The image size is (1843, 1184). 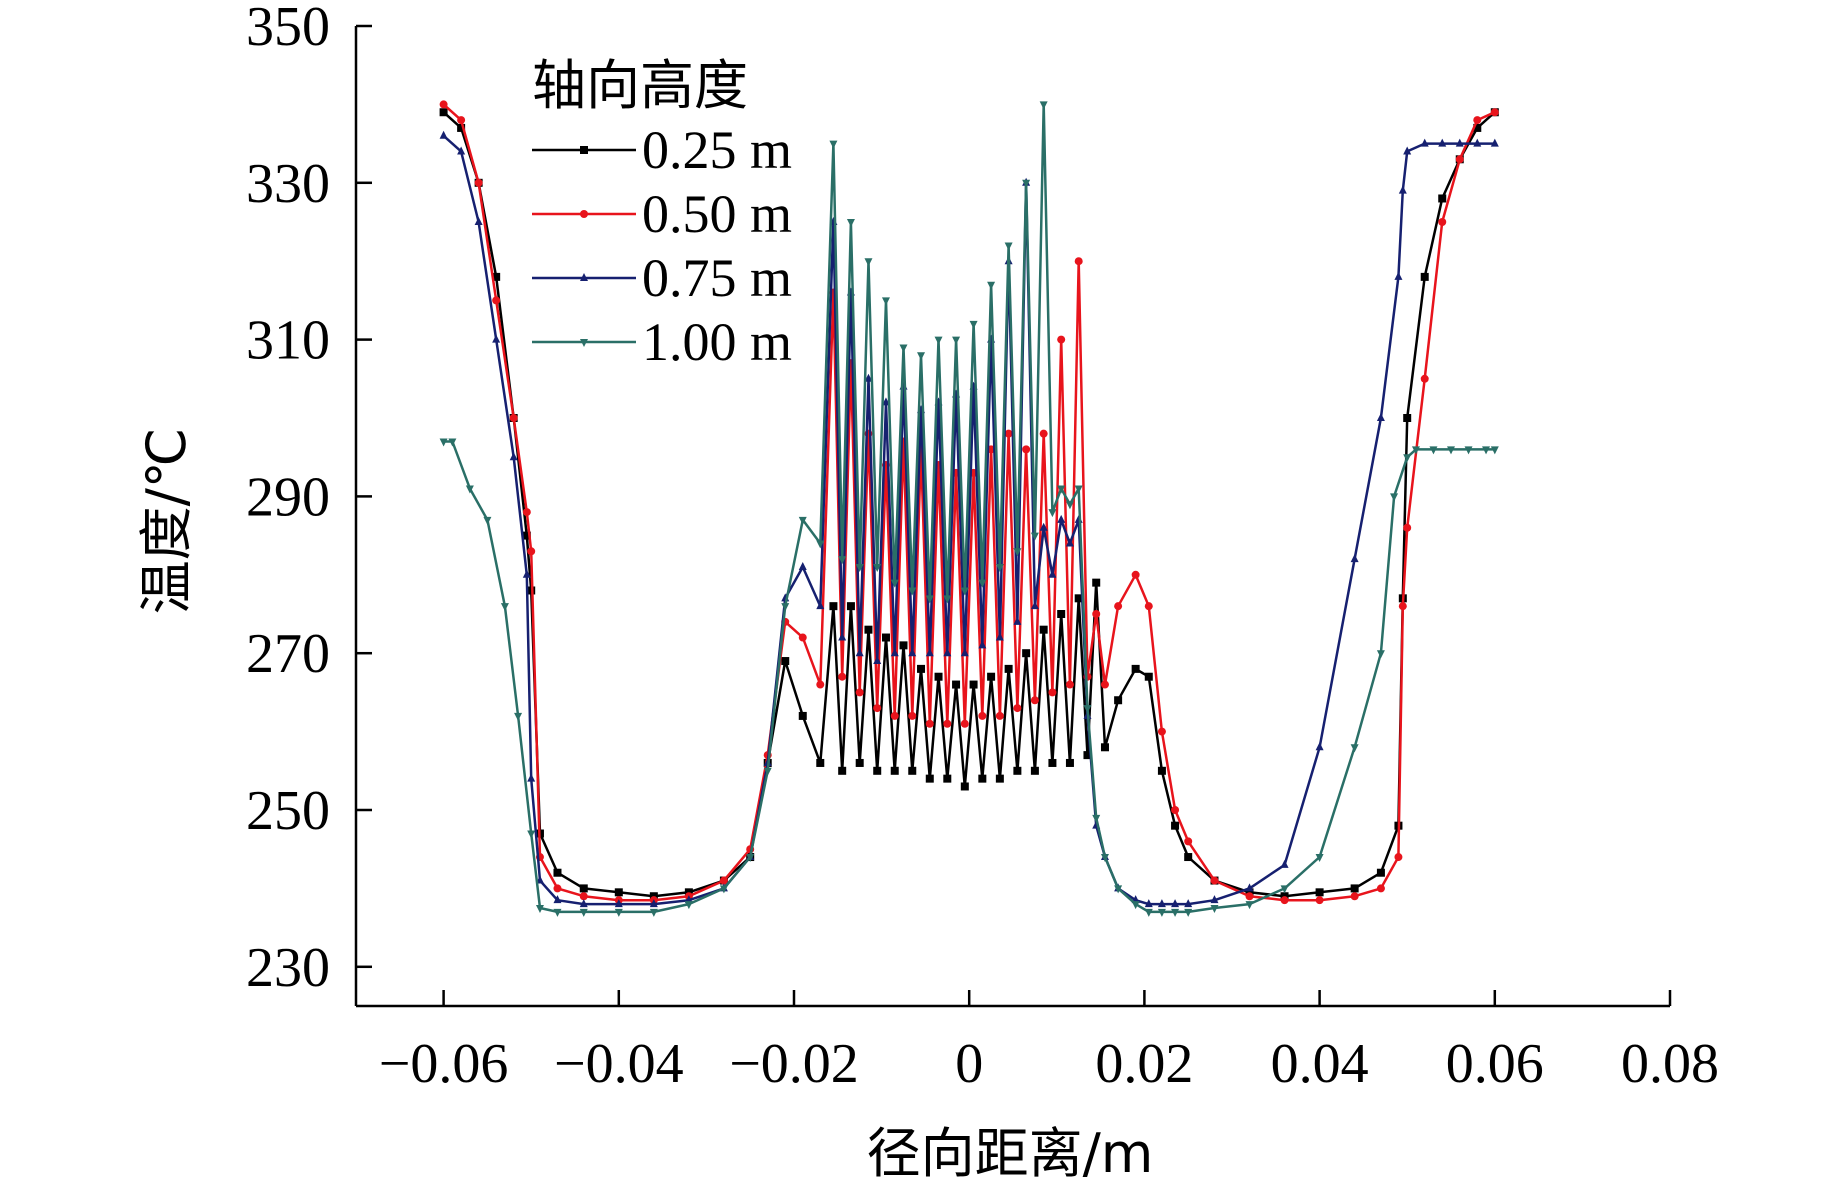 I want to click on y-tick-label: 270, so click(x=288, y=654).